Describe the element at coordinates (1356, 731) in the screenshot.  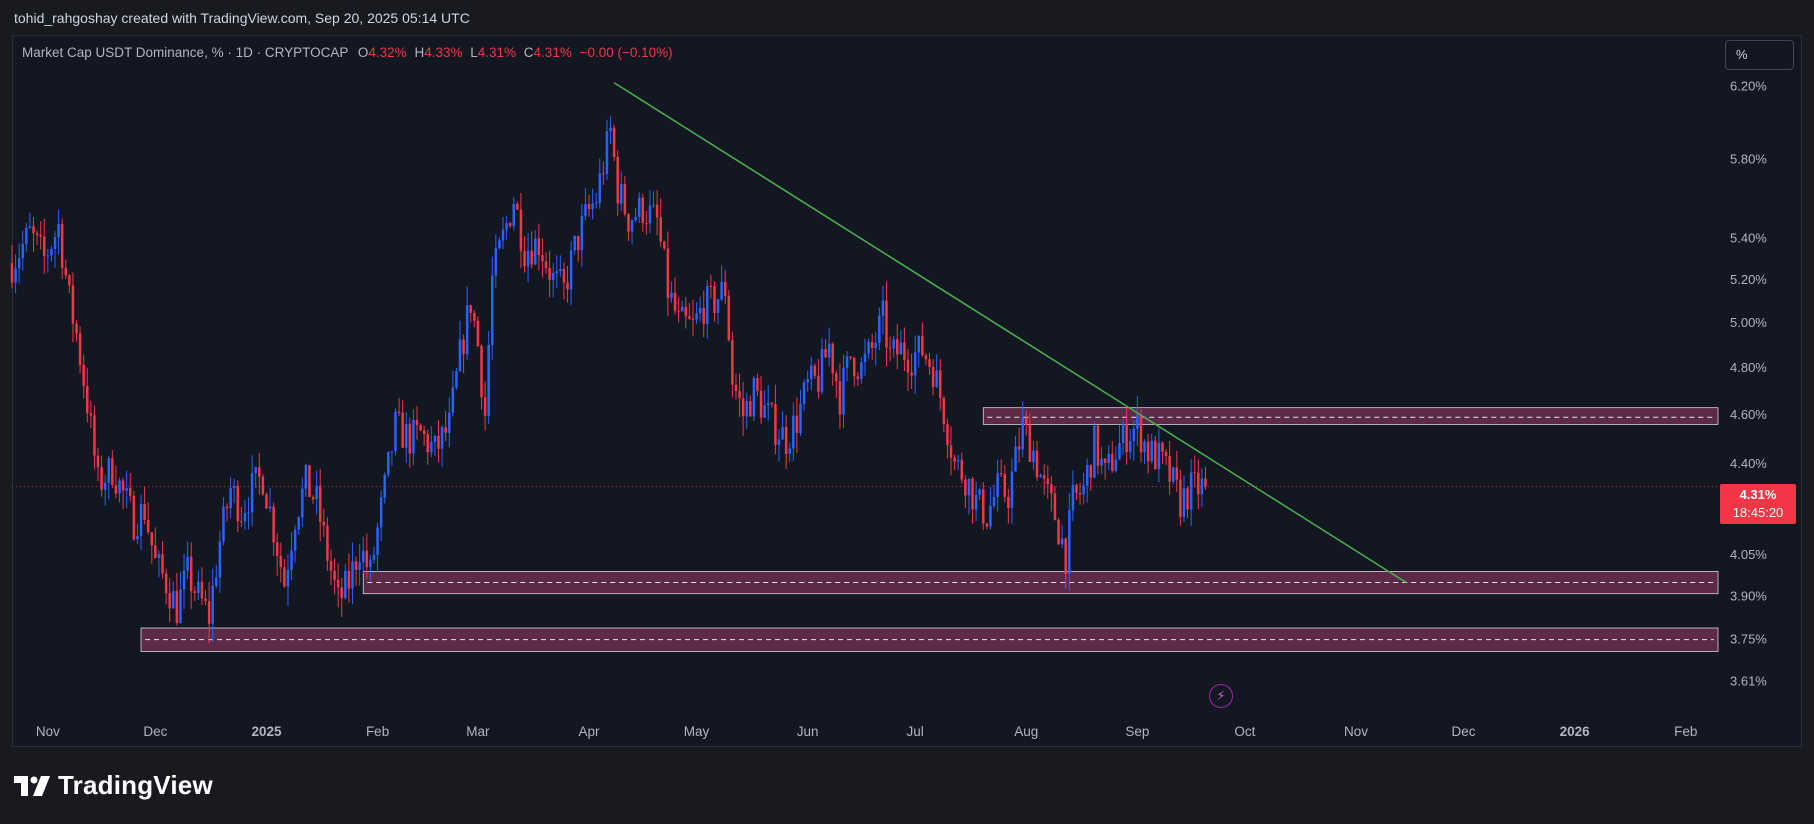
I see `x-tick-label: Nov` at that location.